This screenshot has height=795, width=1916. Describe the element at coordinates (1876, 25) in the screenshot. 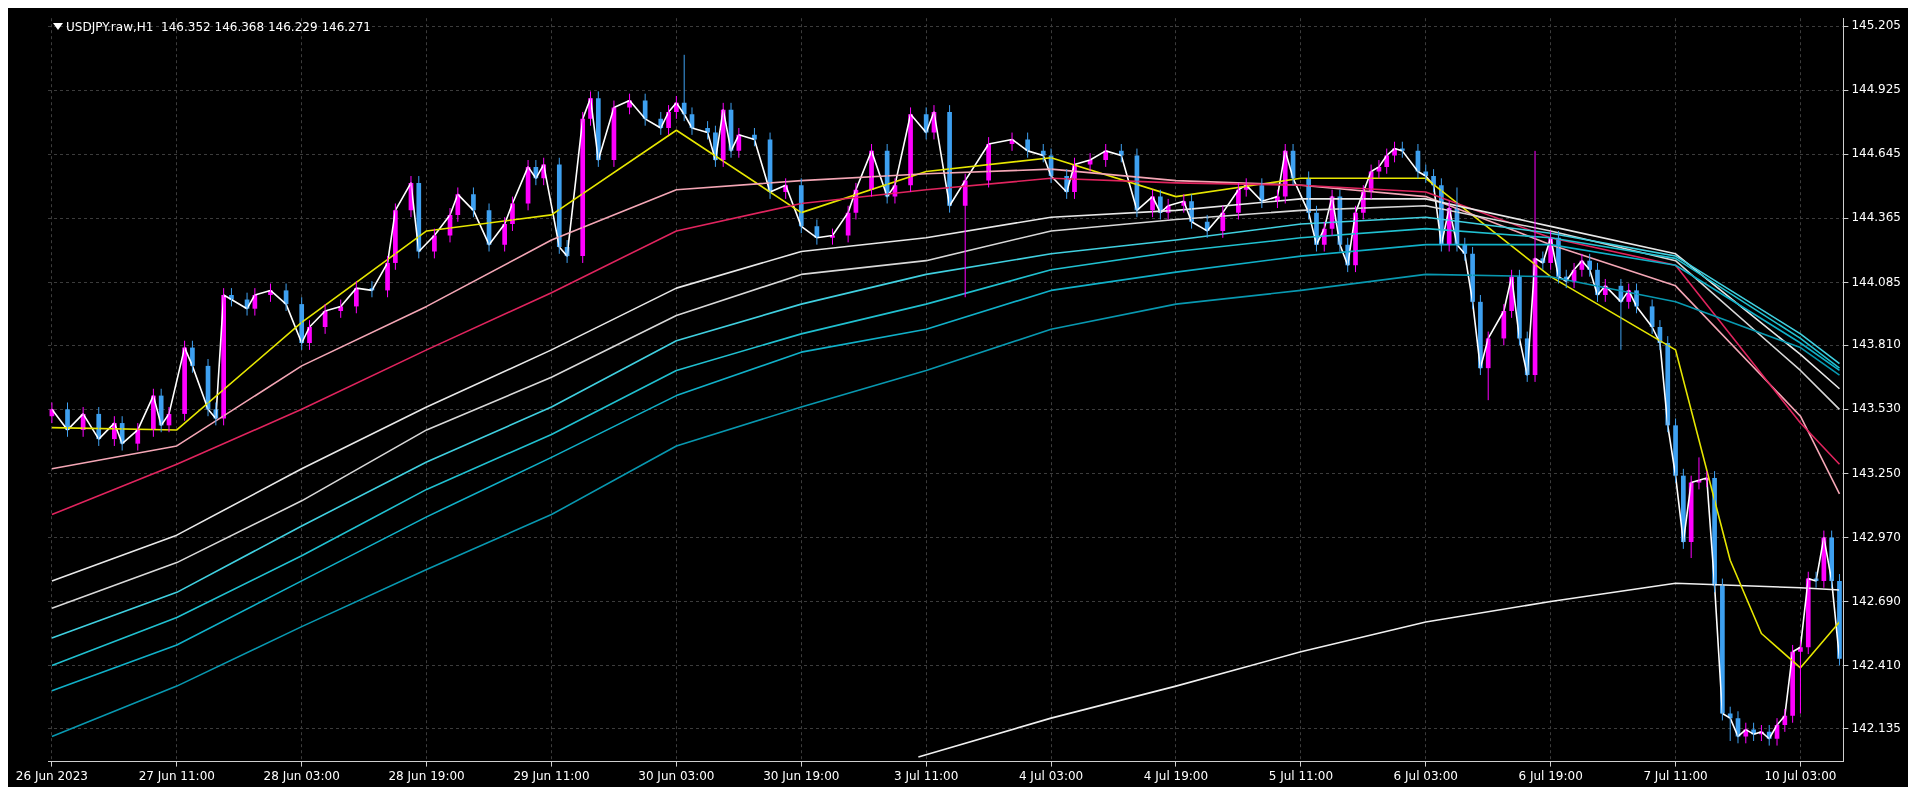

I see `y-tick-label: 145.205` at that location.